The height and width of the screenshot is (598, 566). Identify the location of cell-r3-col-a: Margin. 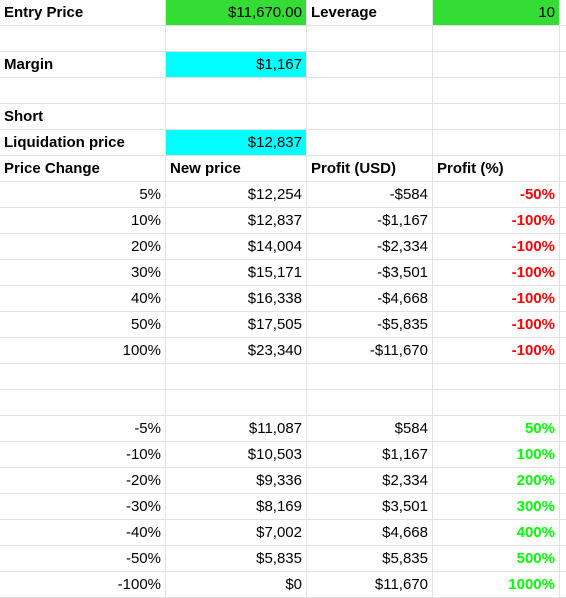
(83, 65).